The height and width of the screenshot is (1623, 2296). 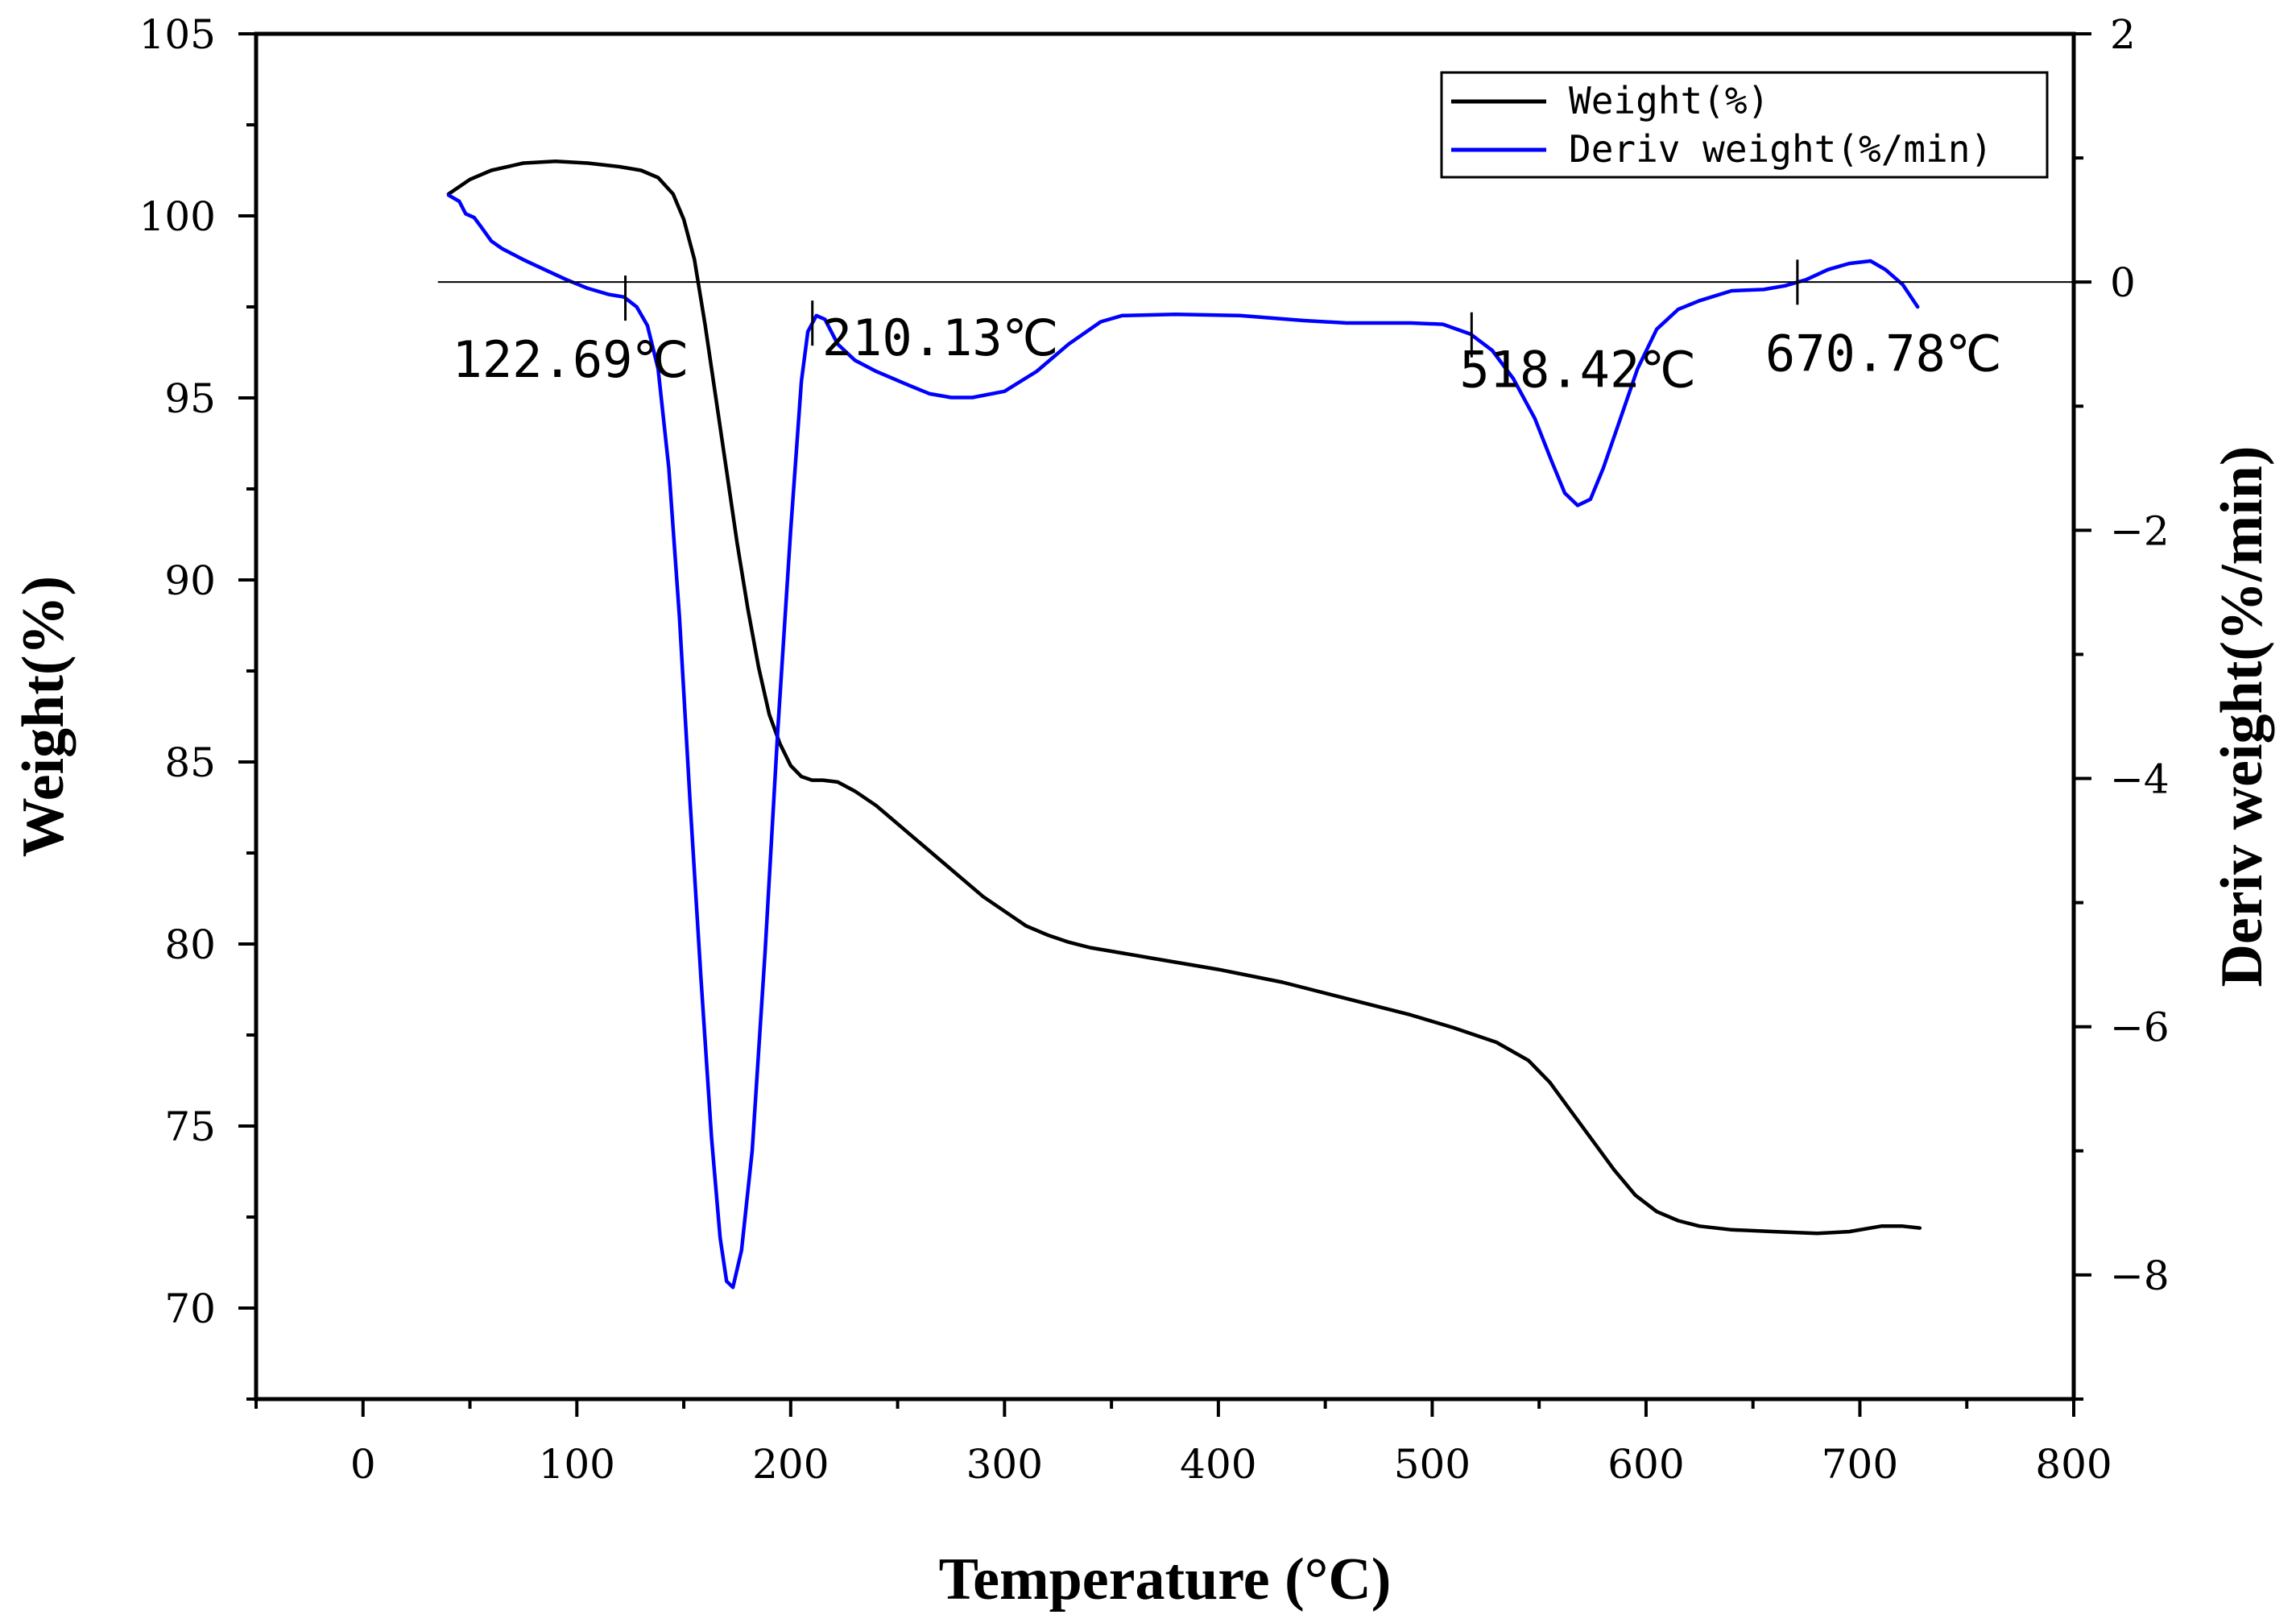 I want to click on y-right-tick-label: −4, so click(x=2140, y=779).